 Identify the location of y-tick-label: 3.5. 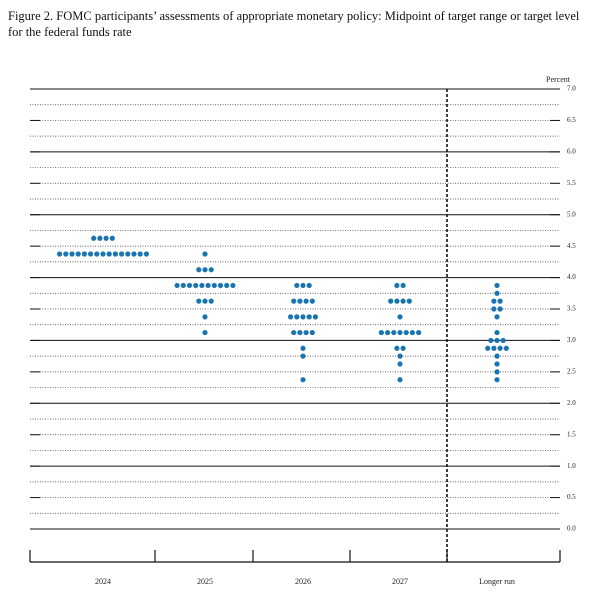
(571, 309).